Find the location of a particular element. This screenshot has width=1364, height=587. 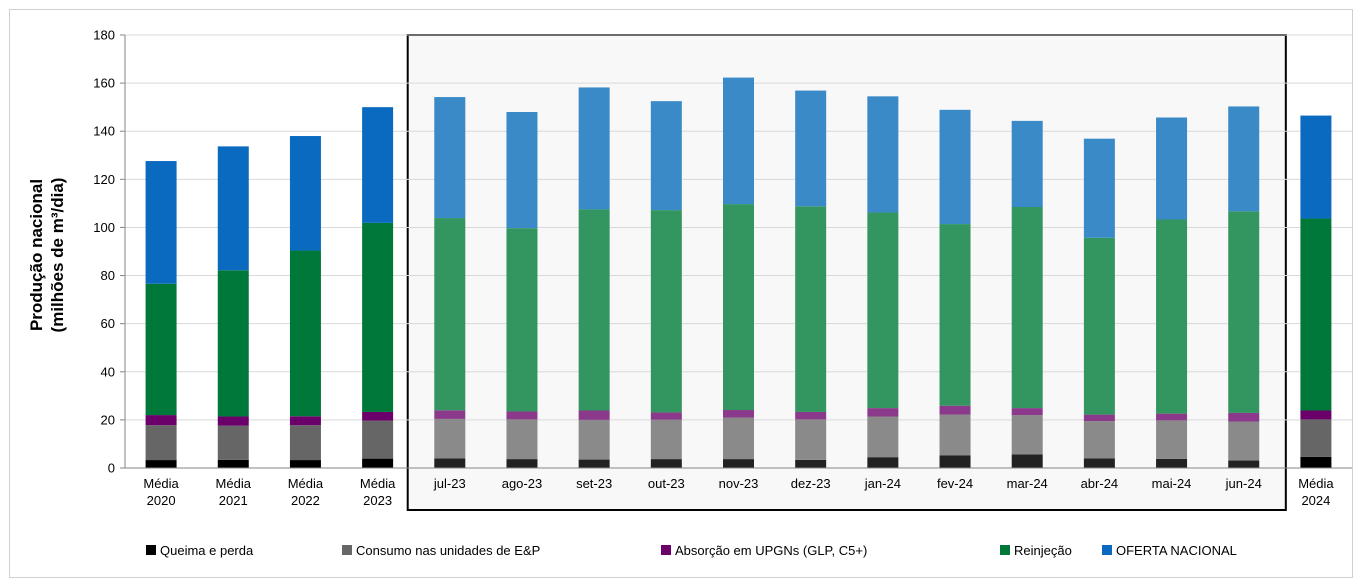

y-tick-label: 180 is located at coordinates (104, 35).